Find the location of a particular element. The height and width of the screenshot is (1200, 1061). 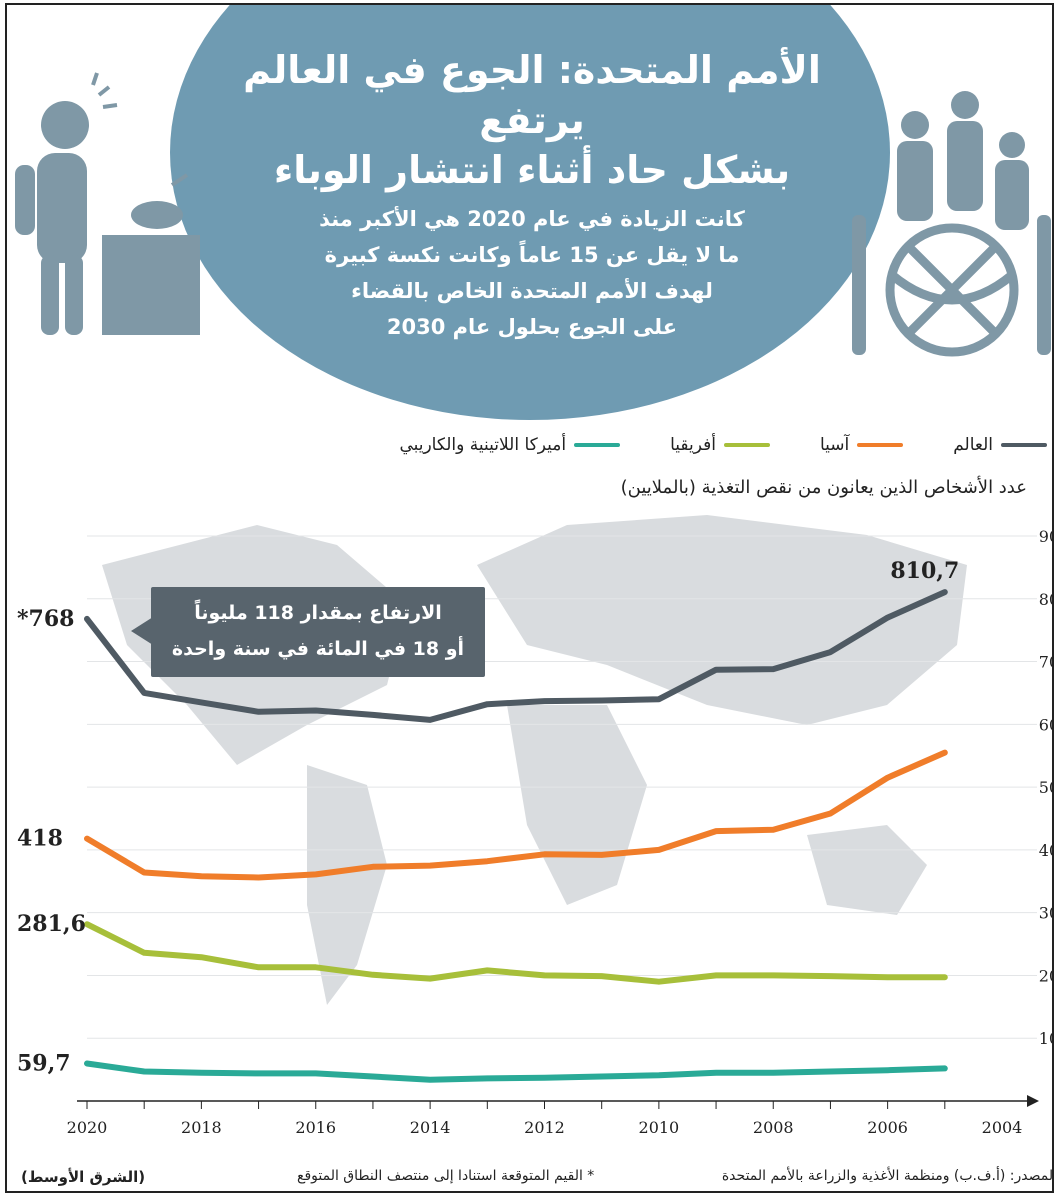

series-line-africa is located at coordinates (516, 953).